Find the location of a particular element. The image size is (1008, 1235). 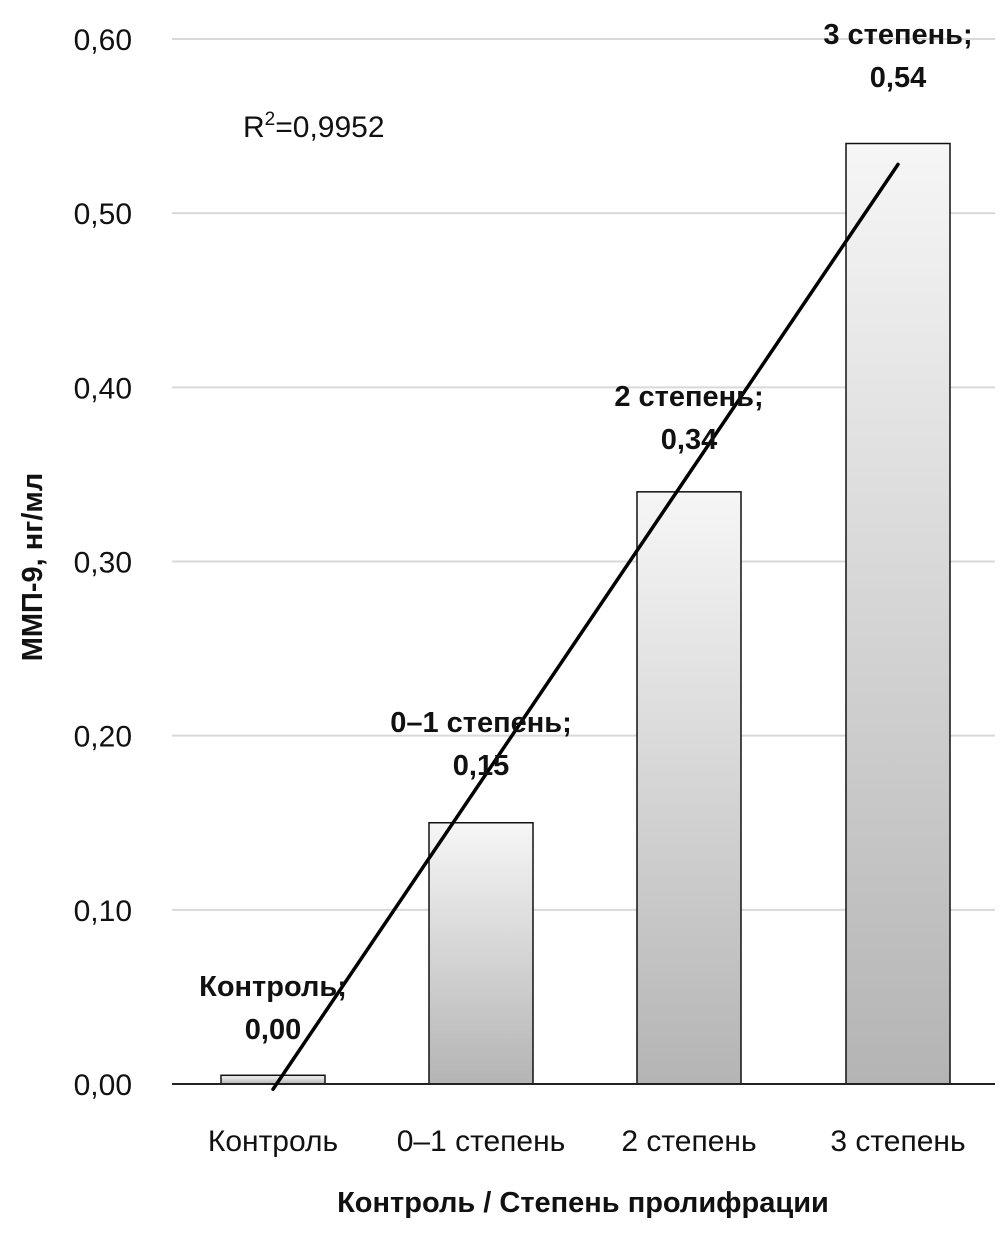

y-axis-title: ММП-9, нг/мл is located at coordinates (33, 567).